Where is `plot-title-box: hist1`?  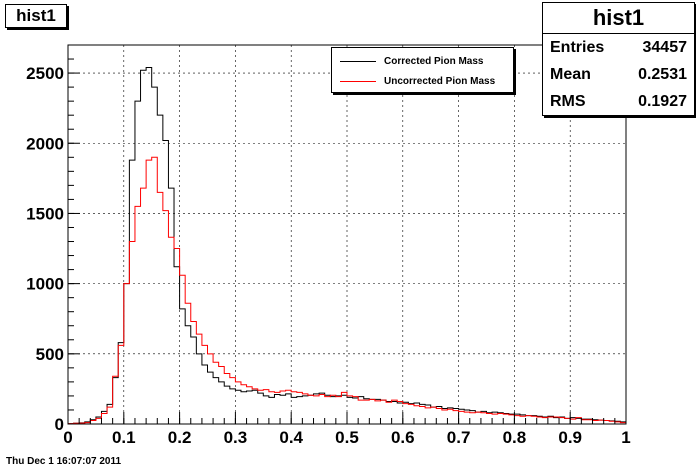 plot-title-box: hist1 is located at coordinates (36, 16).